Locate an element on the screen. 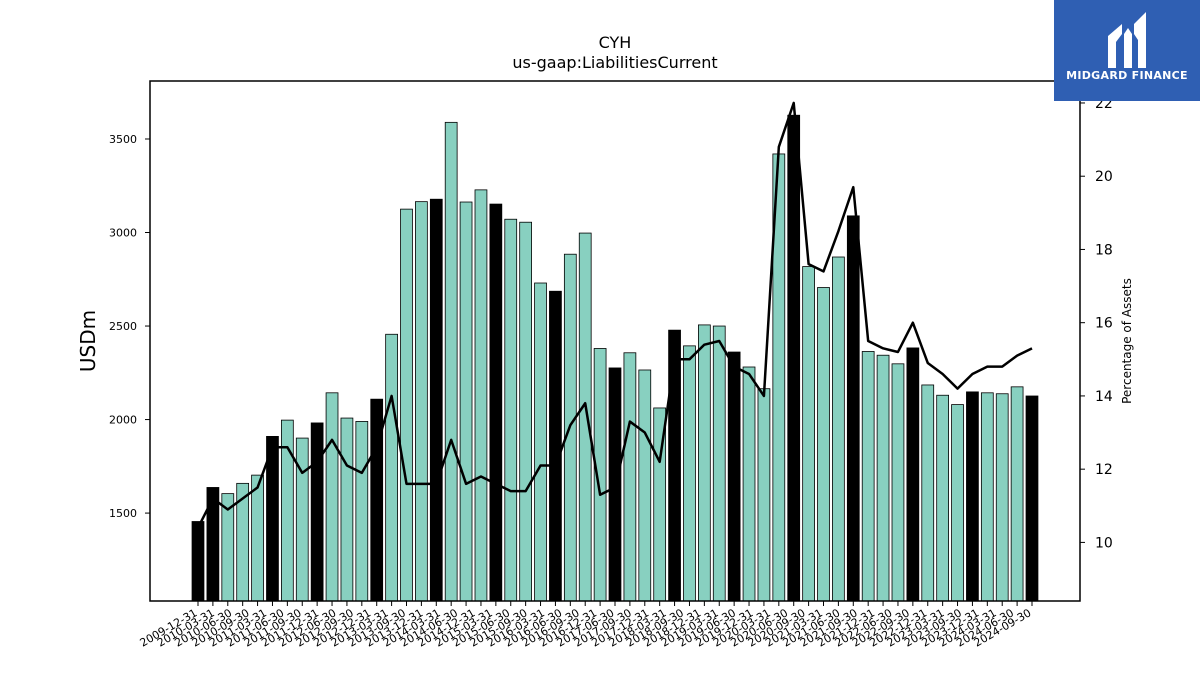  y-axis-left: 1500 2000 2500 3000 3500 is located at coordinates (129, 326).